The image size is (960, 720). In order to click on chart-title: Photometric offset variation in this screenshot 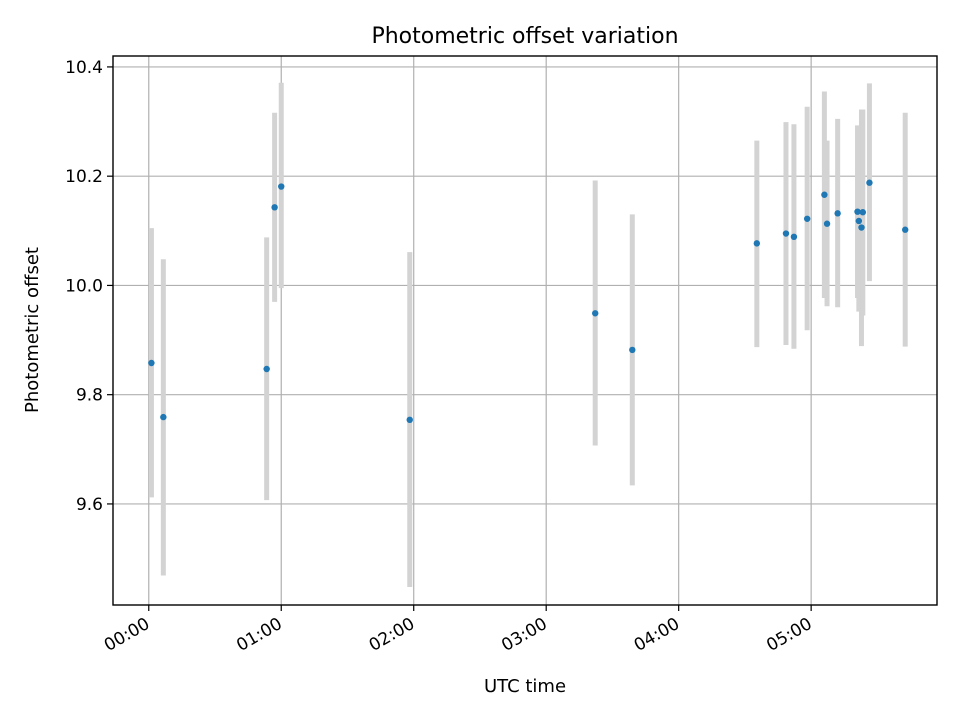, I will do `click(524, 36)`.